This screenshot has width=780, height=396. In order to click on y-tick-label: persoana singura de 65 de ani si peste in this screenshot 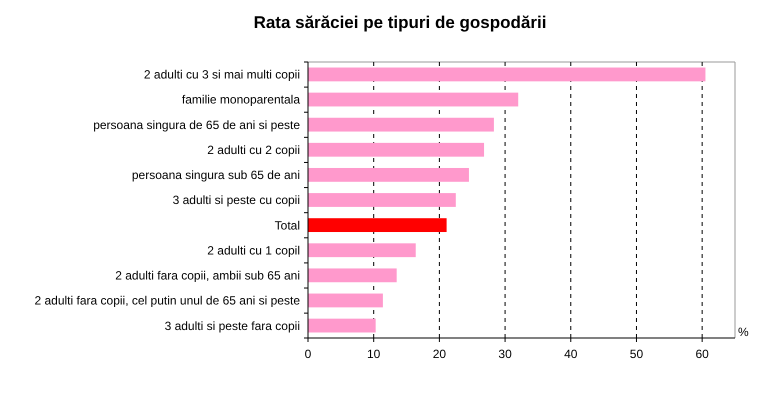, I will do `click(196, 125)`.